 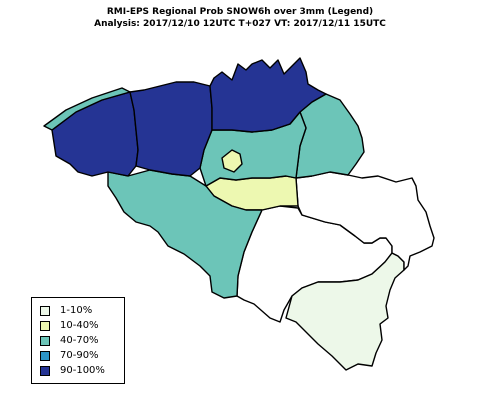 I want to click on legend-item: 70-90%, so click(x=82, y=355).